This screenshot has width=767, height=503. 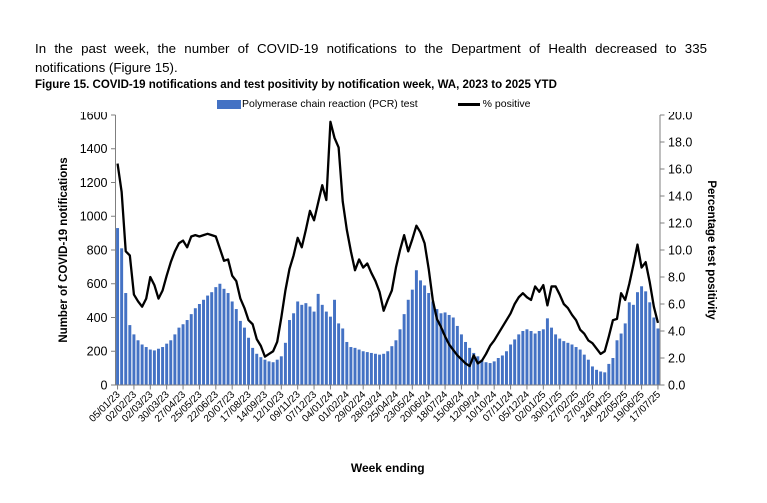 What do you see at coordinates (680, 117) in the screenshot?
I see `right-tick-label: 20.0` at bounding box center [680, 117].